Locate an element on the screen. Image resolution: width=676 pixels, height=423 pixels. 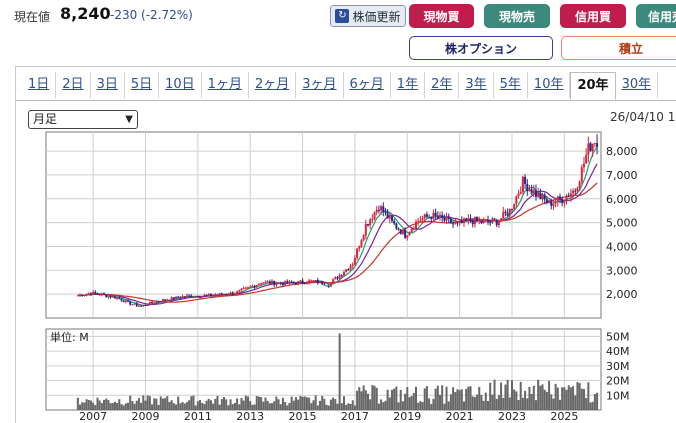
x-tick-label-7: 2021 is located at coordinates (460, 416).